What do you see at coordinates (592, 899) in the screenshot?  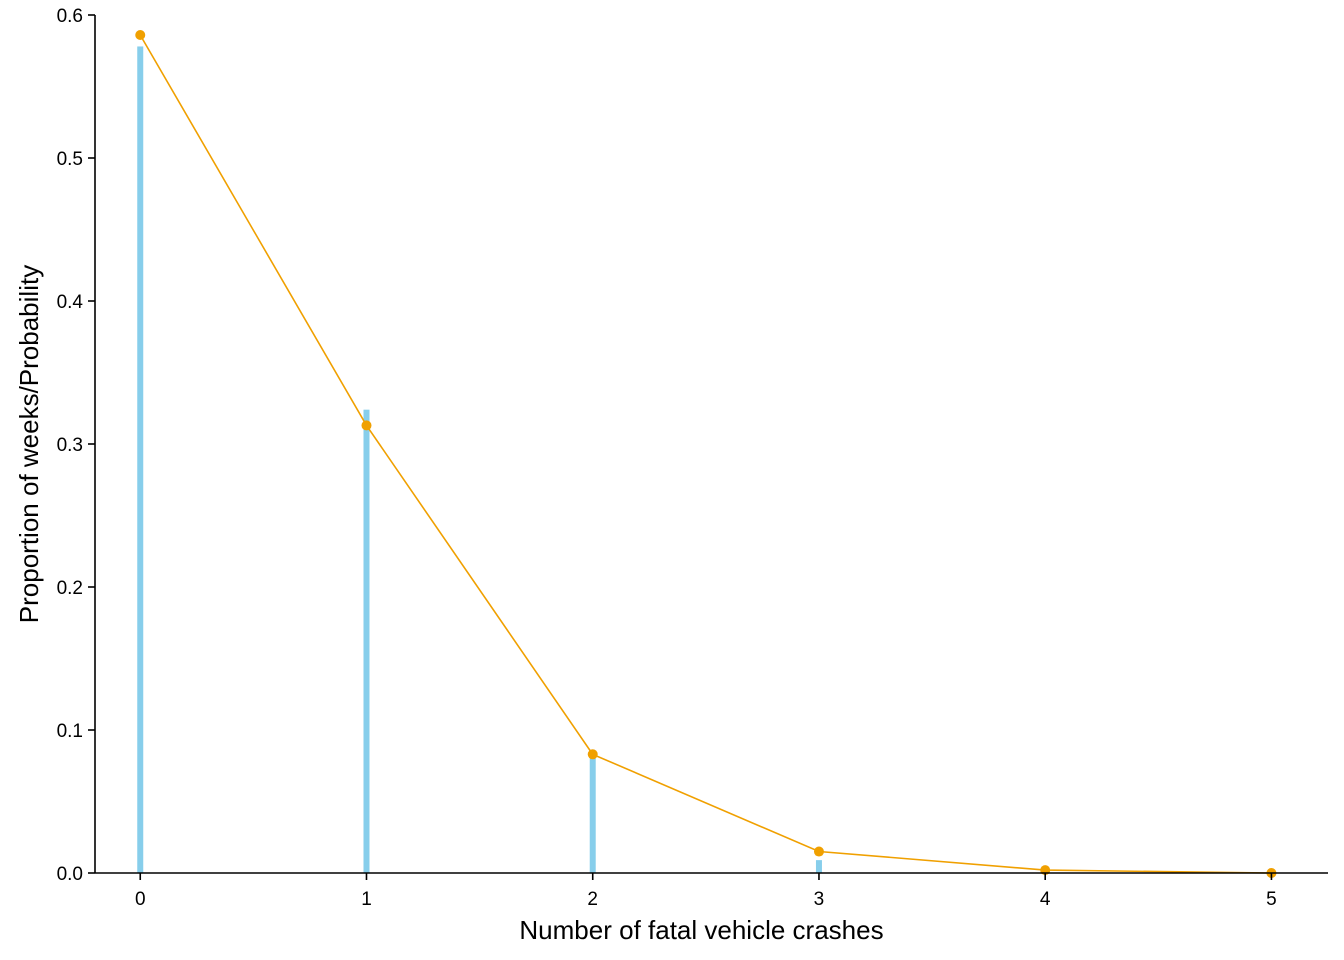 I see `x-tick-label: 2` at bounding box center [592, 899].